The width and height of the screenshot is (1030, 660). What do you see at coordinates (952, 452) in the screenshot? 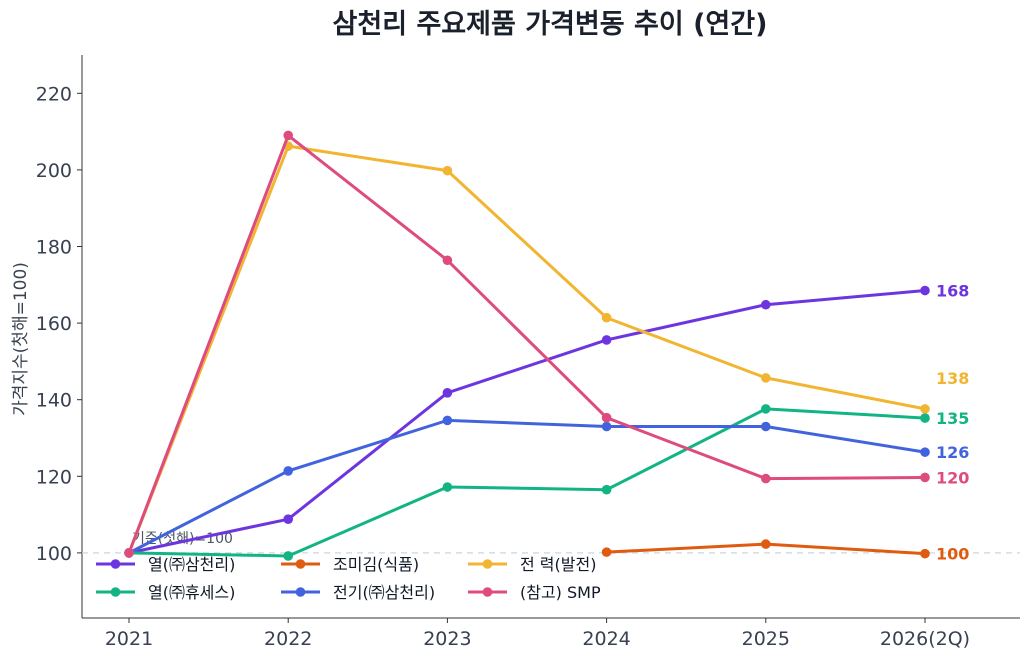
I see `end-value-label: 126` at bounding box center [952, 452].